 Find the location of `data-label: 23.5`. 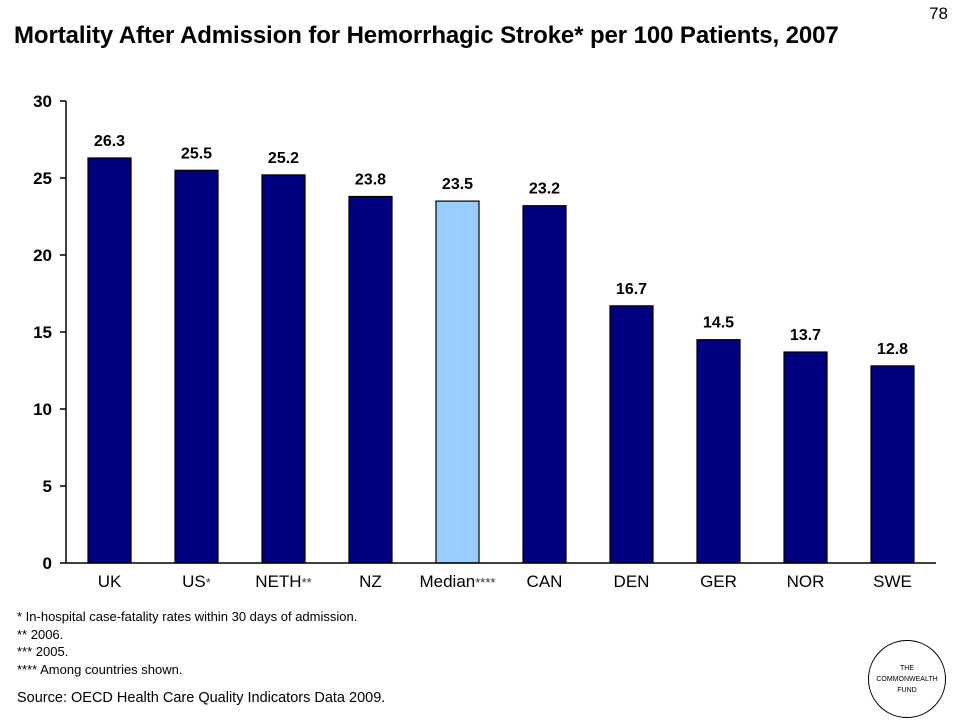

data-label: 23.5 is located at coordinates (457, 184).